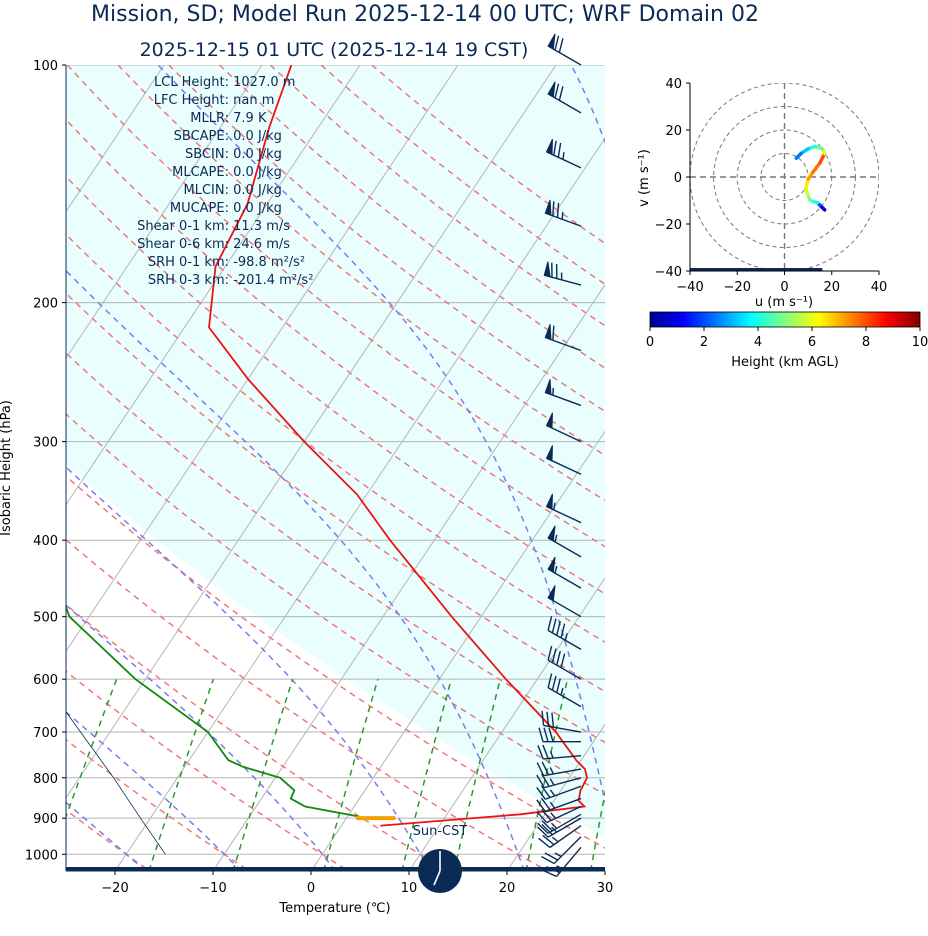 This screenshot has height=936, width=928. Describe the element at coordinates (920, 342) in the screenshot. I see `colorbar-tick-label: 10` at that location.